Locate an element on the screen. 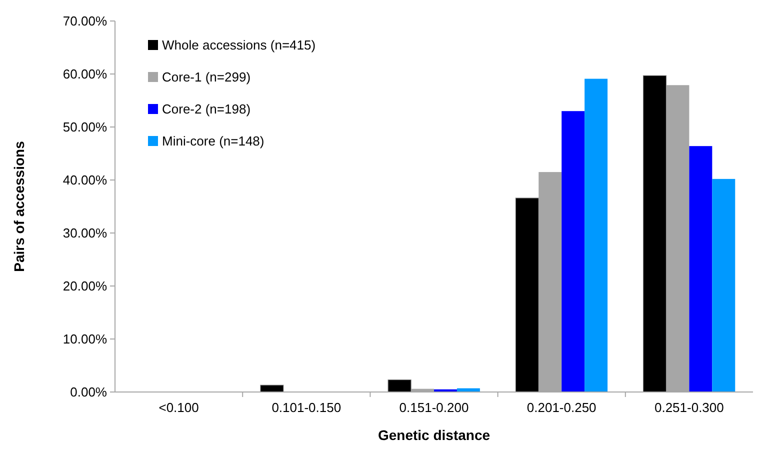 Image resolution: width=763 pixels, height=450 pixels. x-tick-label: 0.251-0.300 is located at coordinates (689, 407).